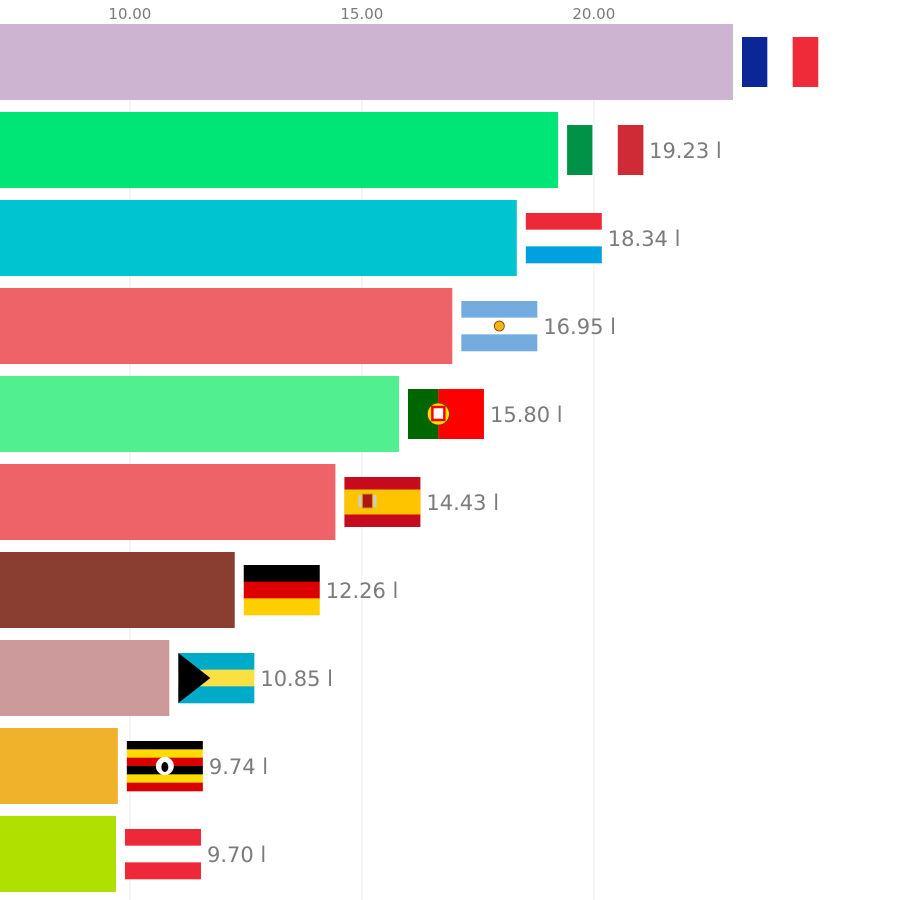 This screenshot has width=900, height=900. Describe the element at coordinates (296, 679) in the screenshot. I see `value-label: 10.85 l` at that location.